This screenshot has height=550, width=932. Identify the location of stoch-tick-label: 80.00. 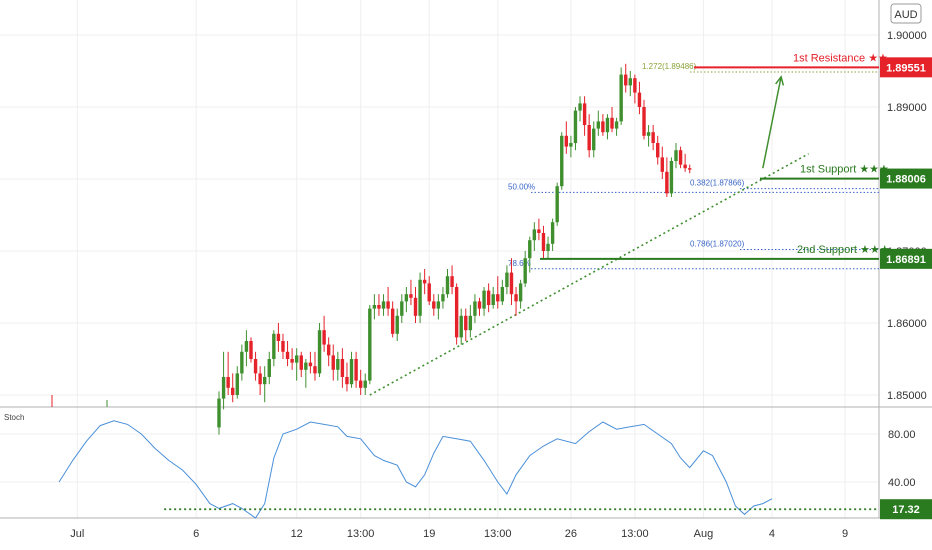
(902, 435).